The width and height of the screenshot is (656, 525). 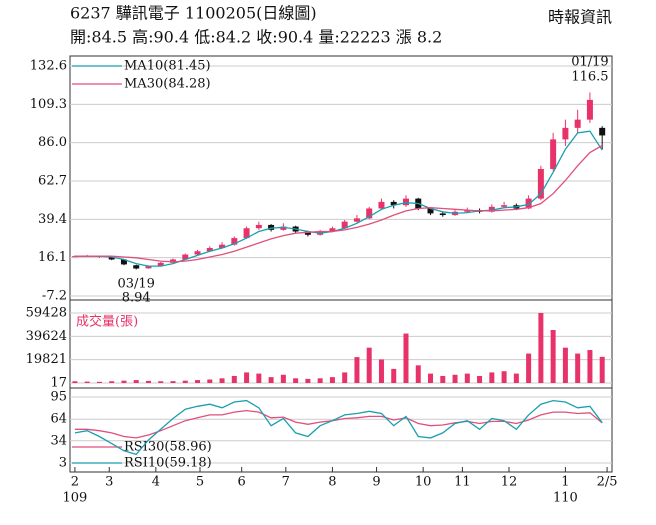 What do you see at coordinates (167, 66) in the screenshot?
I see `legend-label: MA10(81.45)` at bounding box center [167, 66].